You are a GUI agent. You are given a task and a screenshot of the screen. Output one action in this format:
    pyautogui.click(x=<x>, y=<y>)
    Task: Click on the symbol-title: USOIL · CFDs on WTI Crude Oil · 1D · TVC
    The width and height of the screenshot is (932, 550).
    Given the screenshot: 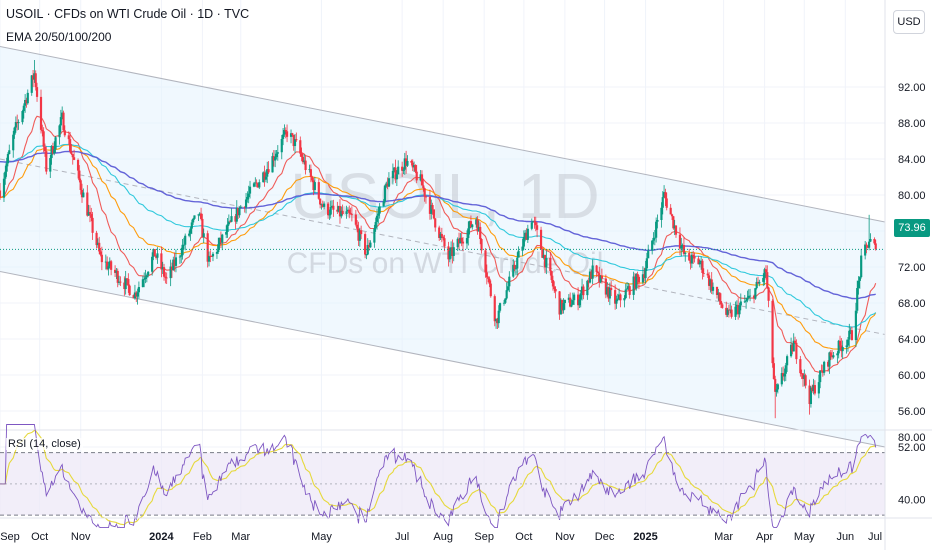 What is the action you would take?
    pyautogui.click(x=128, y=14)
    